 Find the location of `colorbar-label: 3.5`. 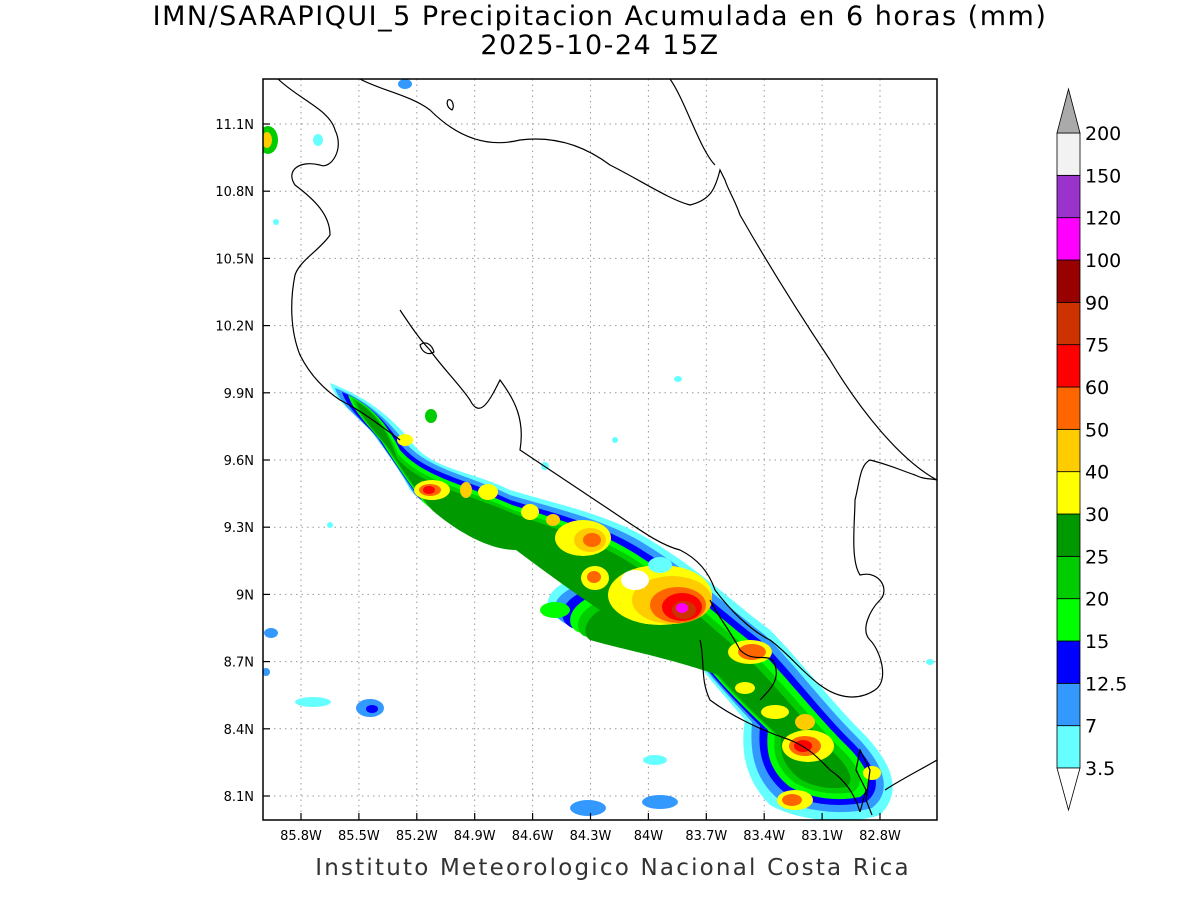

colorbar-label: 3.5 is located at coordinates (1100, 769).